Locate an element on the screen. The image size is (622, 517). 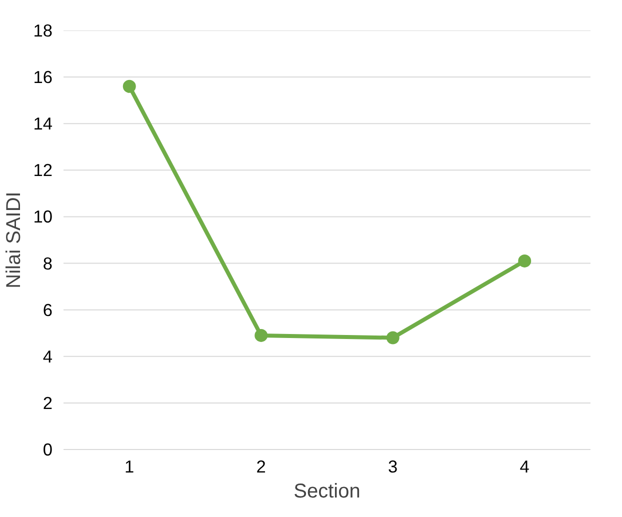
y-tick-label: 8 is located at coordinates (47, 263).